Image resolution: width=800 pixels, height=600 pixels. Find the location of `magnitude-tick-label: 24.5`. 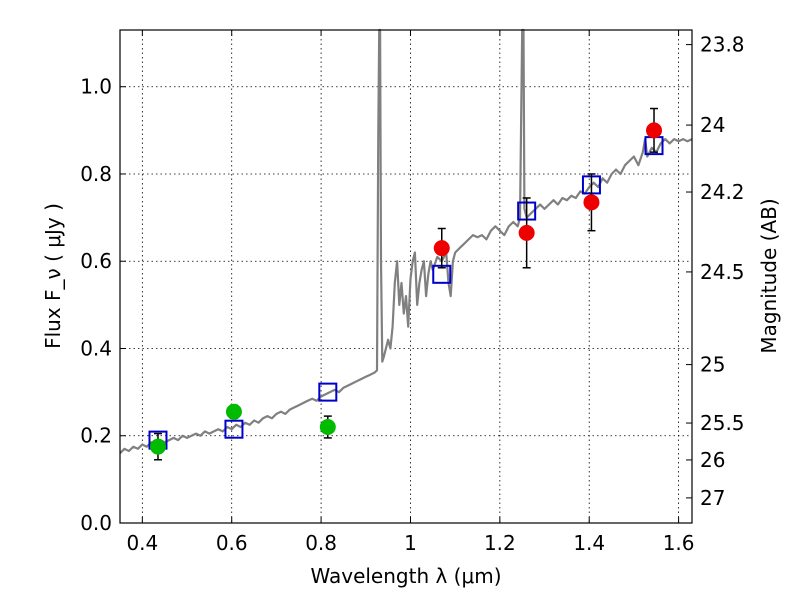

magnitude-tick-label: 24.5 is located at coordinates (722, 272).